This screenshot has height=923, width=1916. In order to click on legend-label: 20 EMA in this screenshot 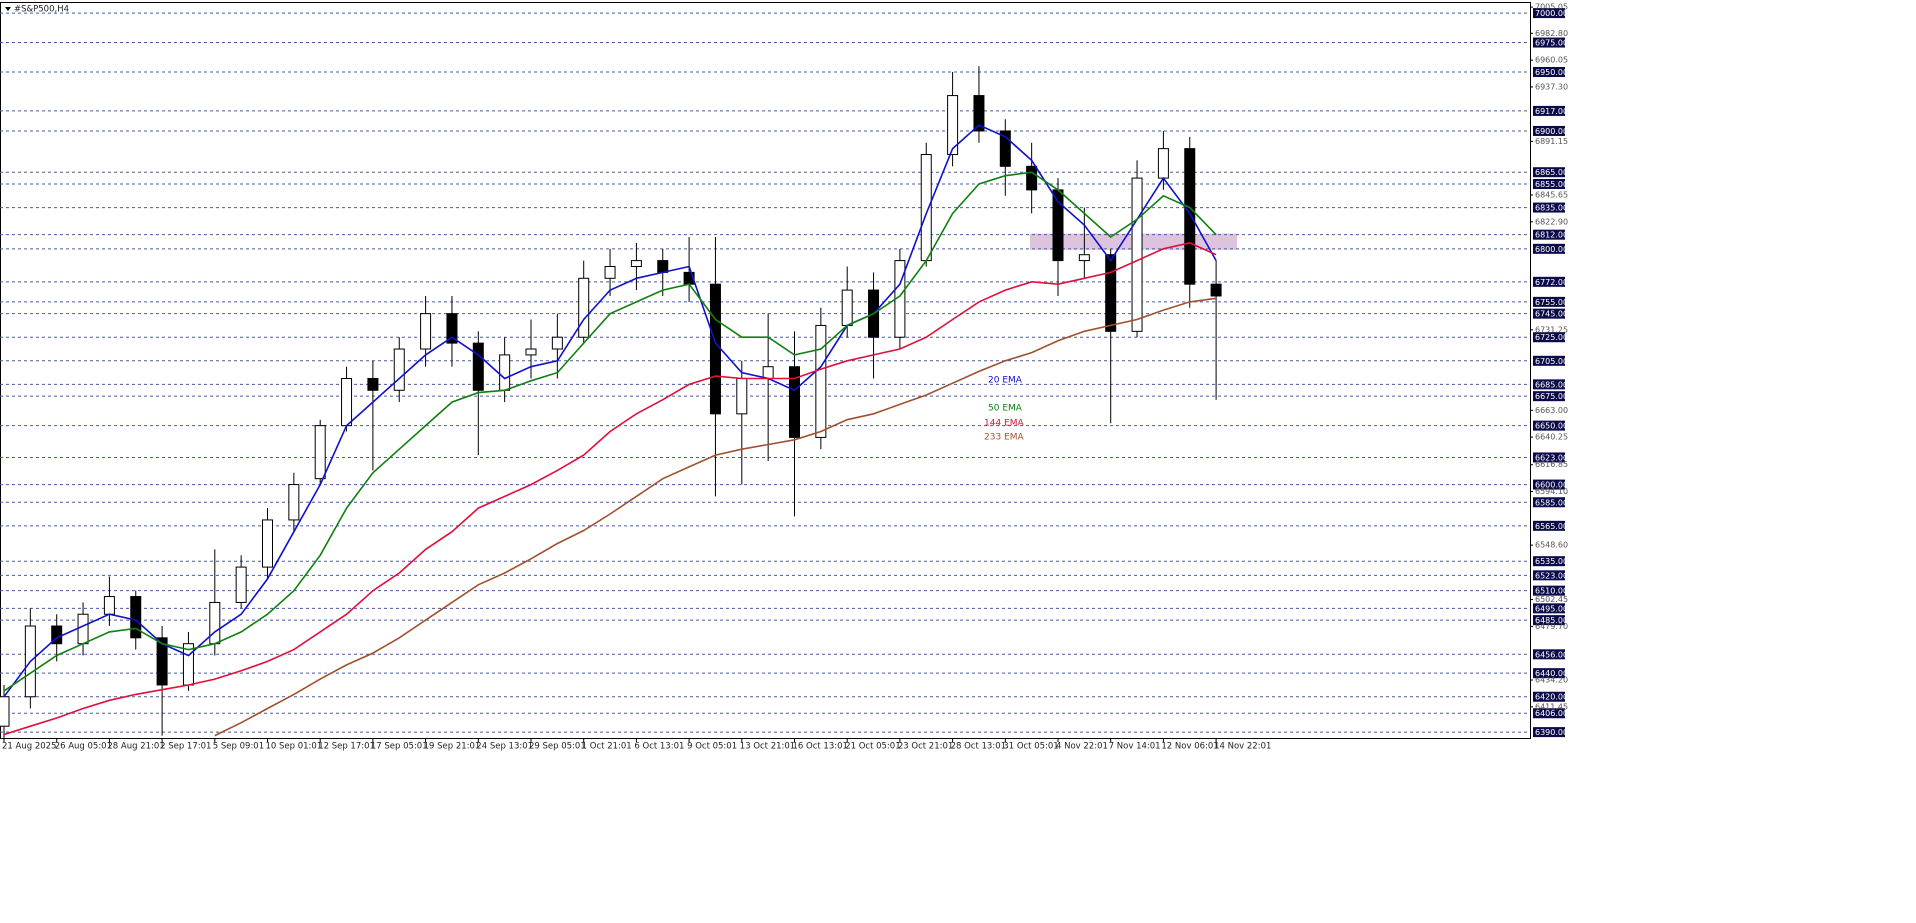, I will do `click(1005, 381)`.